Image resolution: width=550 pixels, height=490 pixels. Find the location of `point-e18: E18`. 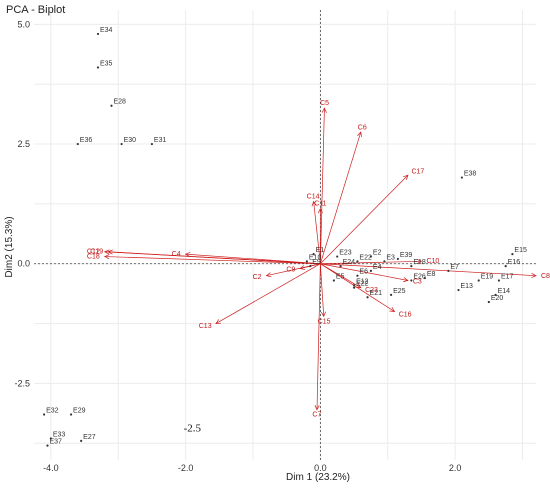

point-e18: E18 is located at coordinates (418, 263).